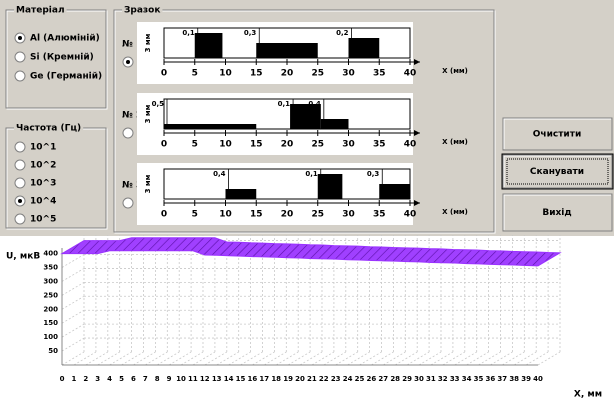  I want to click on radio: Ge (Германій), so click(58, 76).